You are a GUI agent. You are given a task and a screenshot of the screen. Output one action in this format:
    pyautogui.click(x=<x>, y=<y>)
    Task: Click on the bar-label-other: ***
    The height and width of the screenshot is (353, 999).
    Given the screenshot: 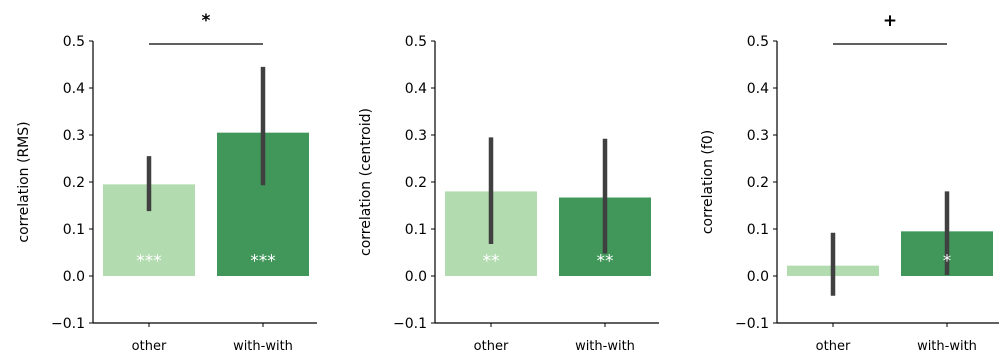 What is the action you would take?
    pyautogui.click(x=149, y=261)
    